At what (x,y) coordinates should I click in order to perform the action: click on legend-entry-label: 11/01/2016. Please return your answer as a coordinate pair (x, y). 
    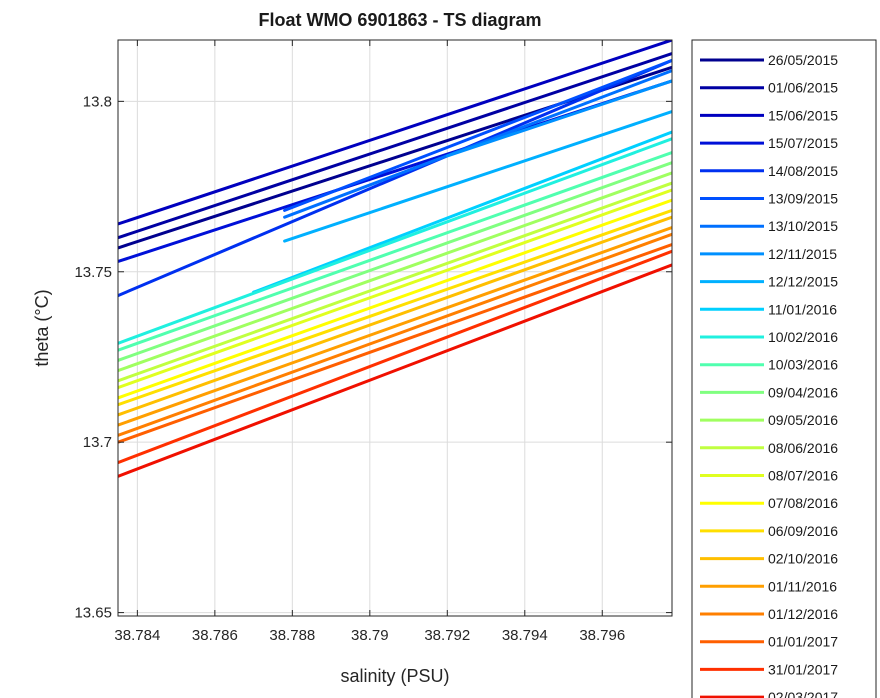
    Looking at the image, I should click on (802, 309).